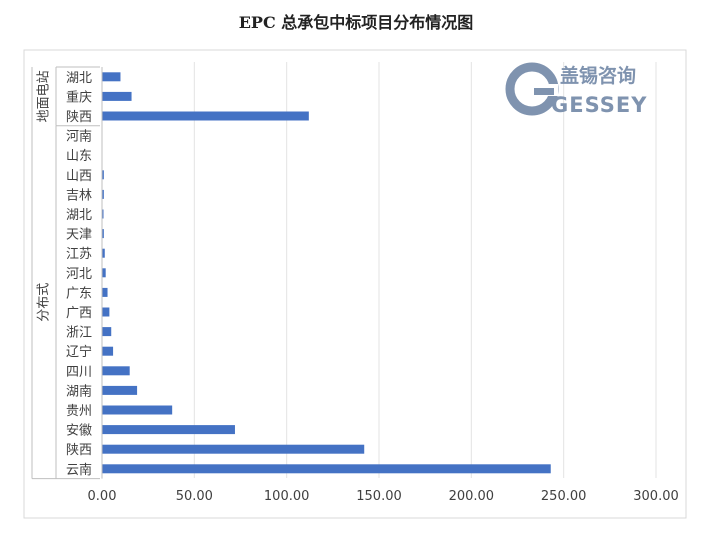 The height and width of the screenshot is (535, 712). What do you see at coordinates (576, 89) in the screenshot?
I see `gessey-logo: 盖锡咨询 GESSEY` at bounding box center [576, 89].